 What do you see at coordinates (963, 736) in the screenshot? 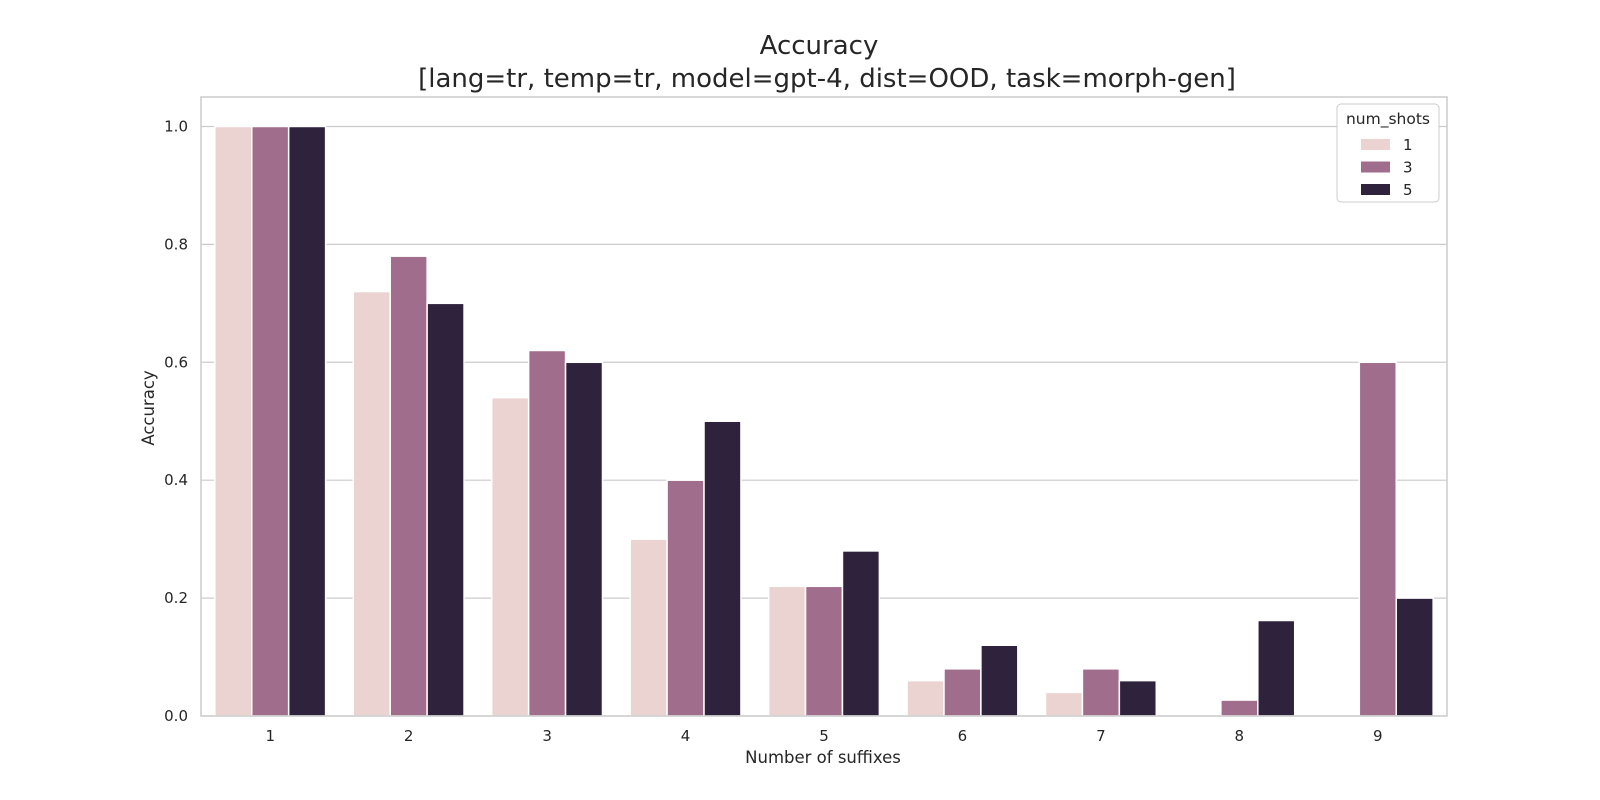
I see `x-tick-label: 6` at bounding box center [963, 736].